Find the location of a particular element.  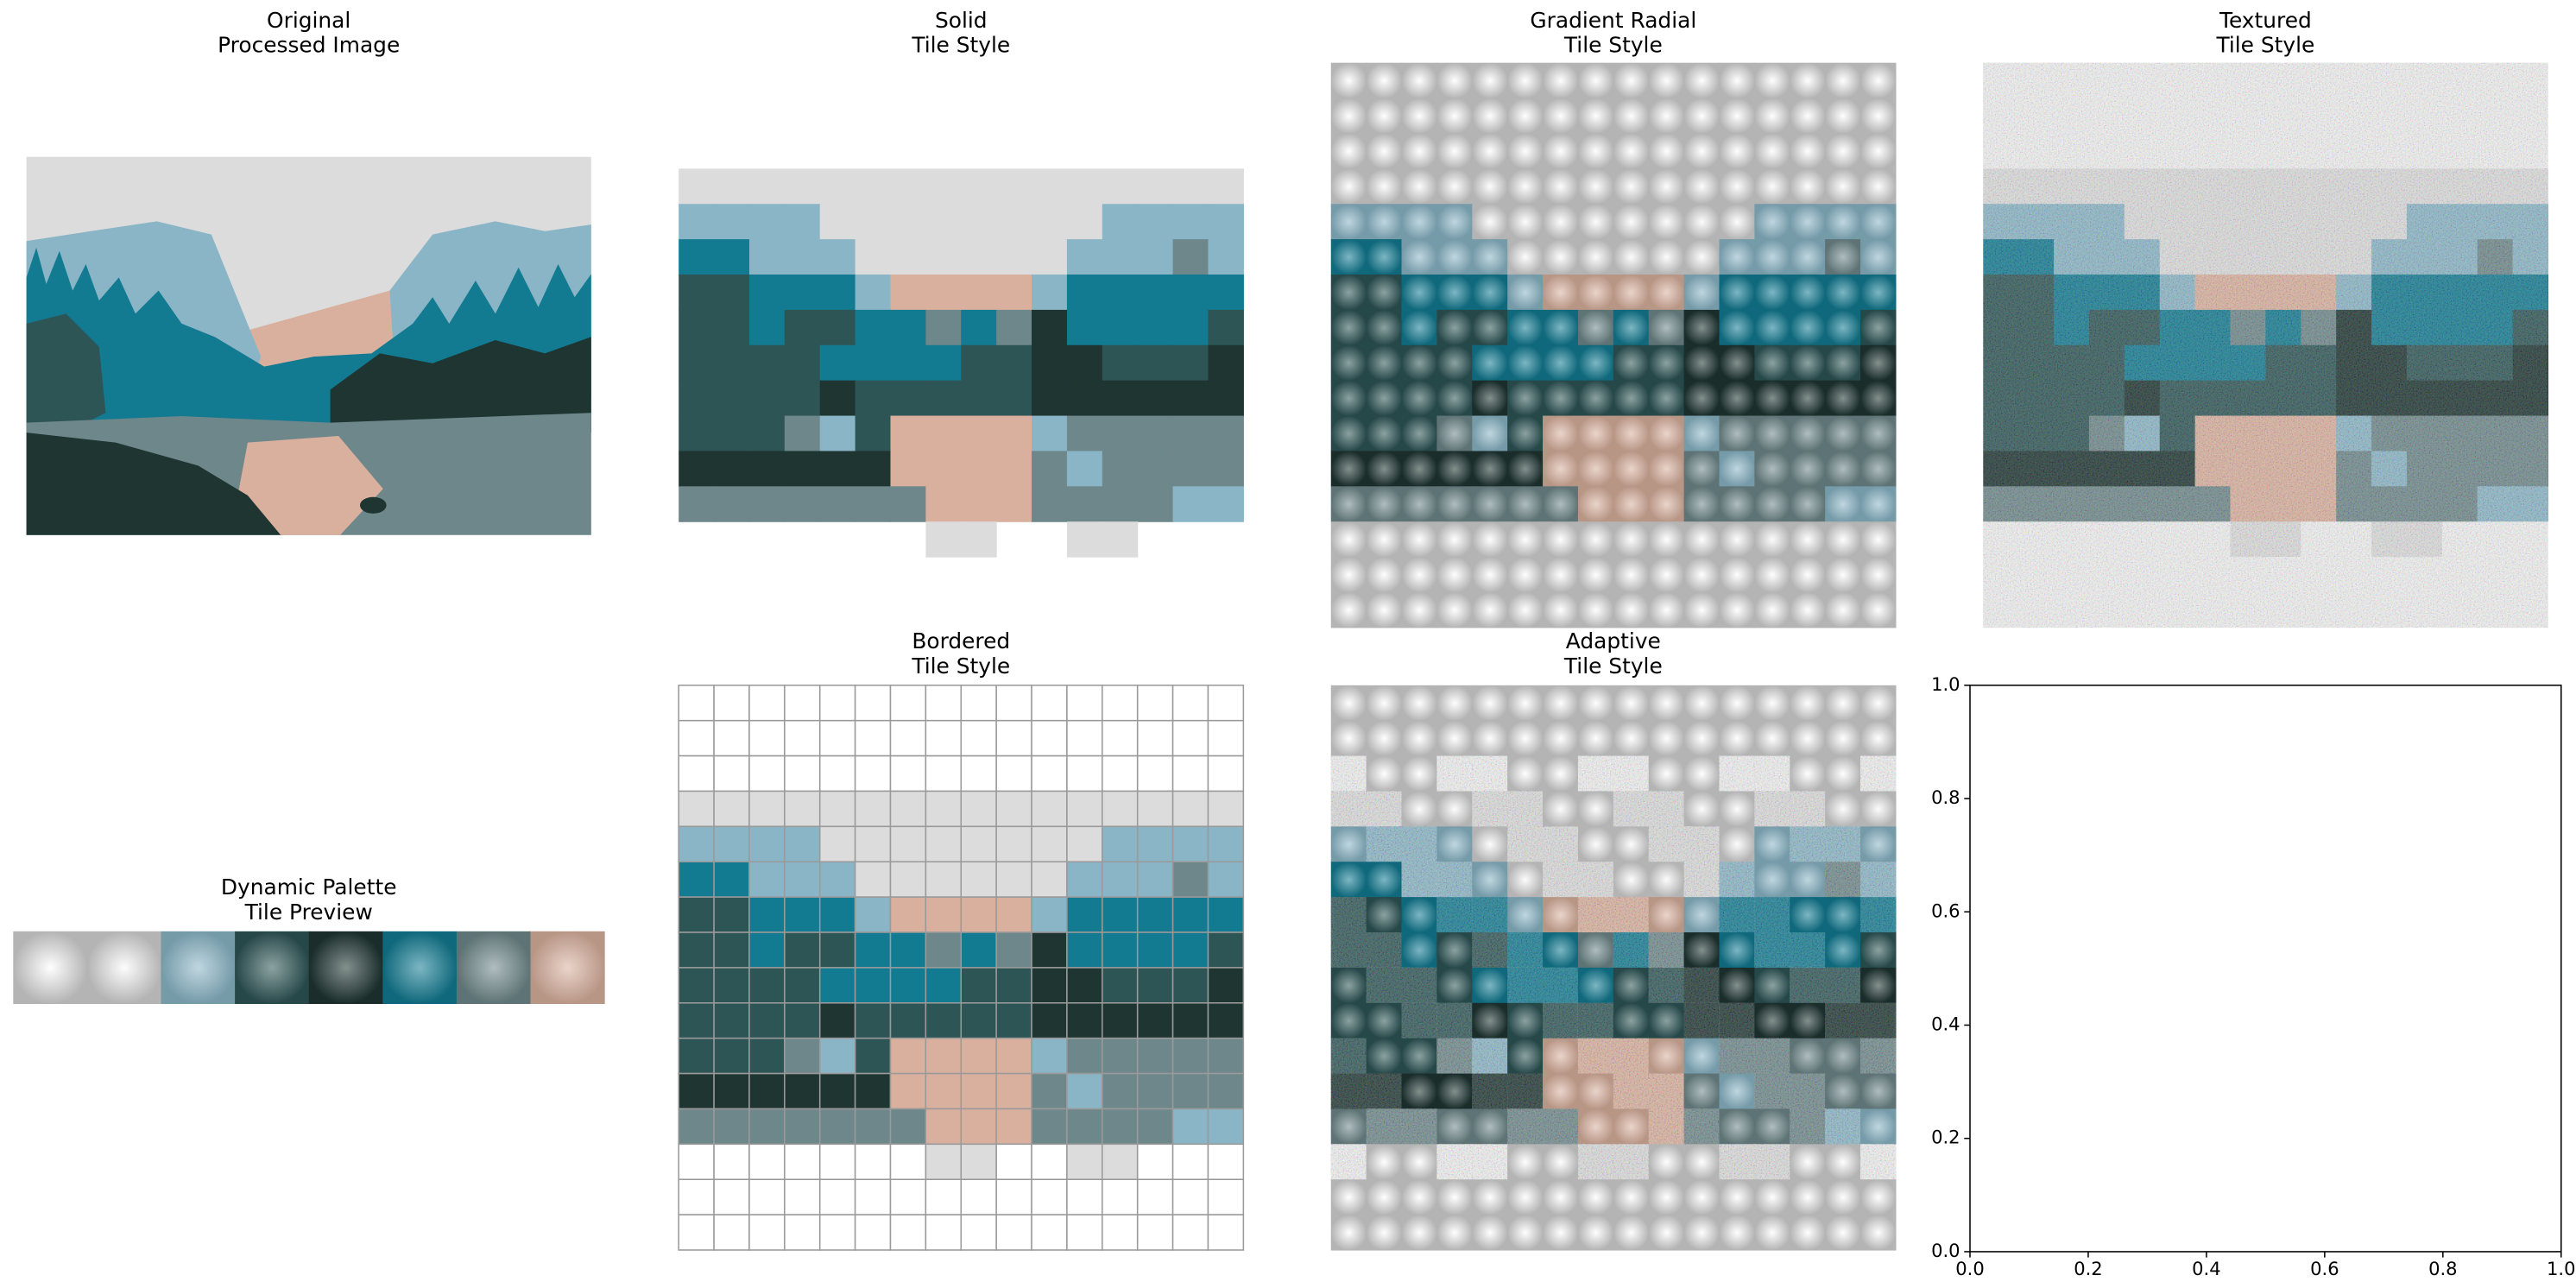

x-tick-label: 1.0 is located at coordinates (2561, 1268).